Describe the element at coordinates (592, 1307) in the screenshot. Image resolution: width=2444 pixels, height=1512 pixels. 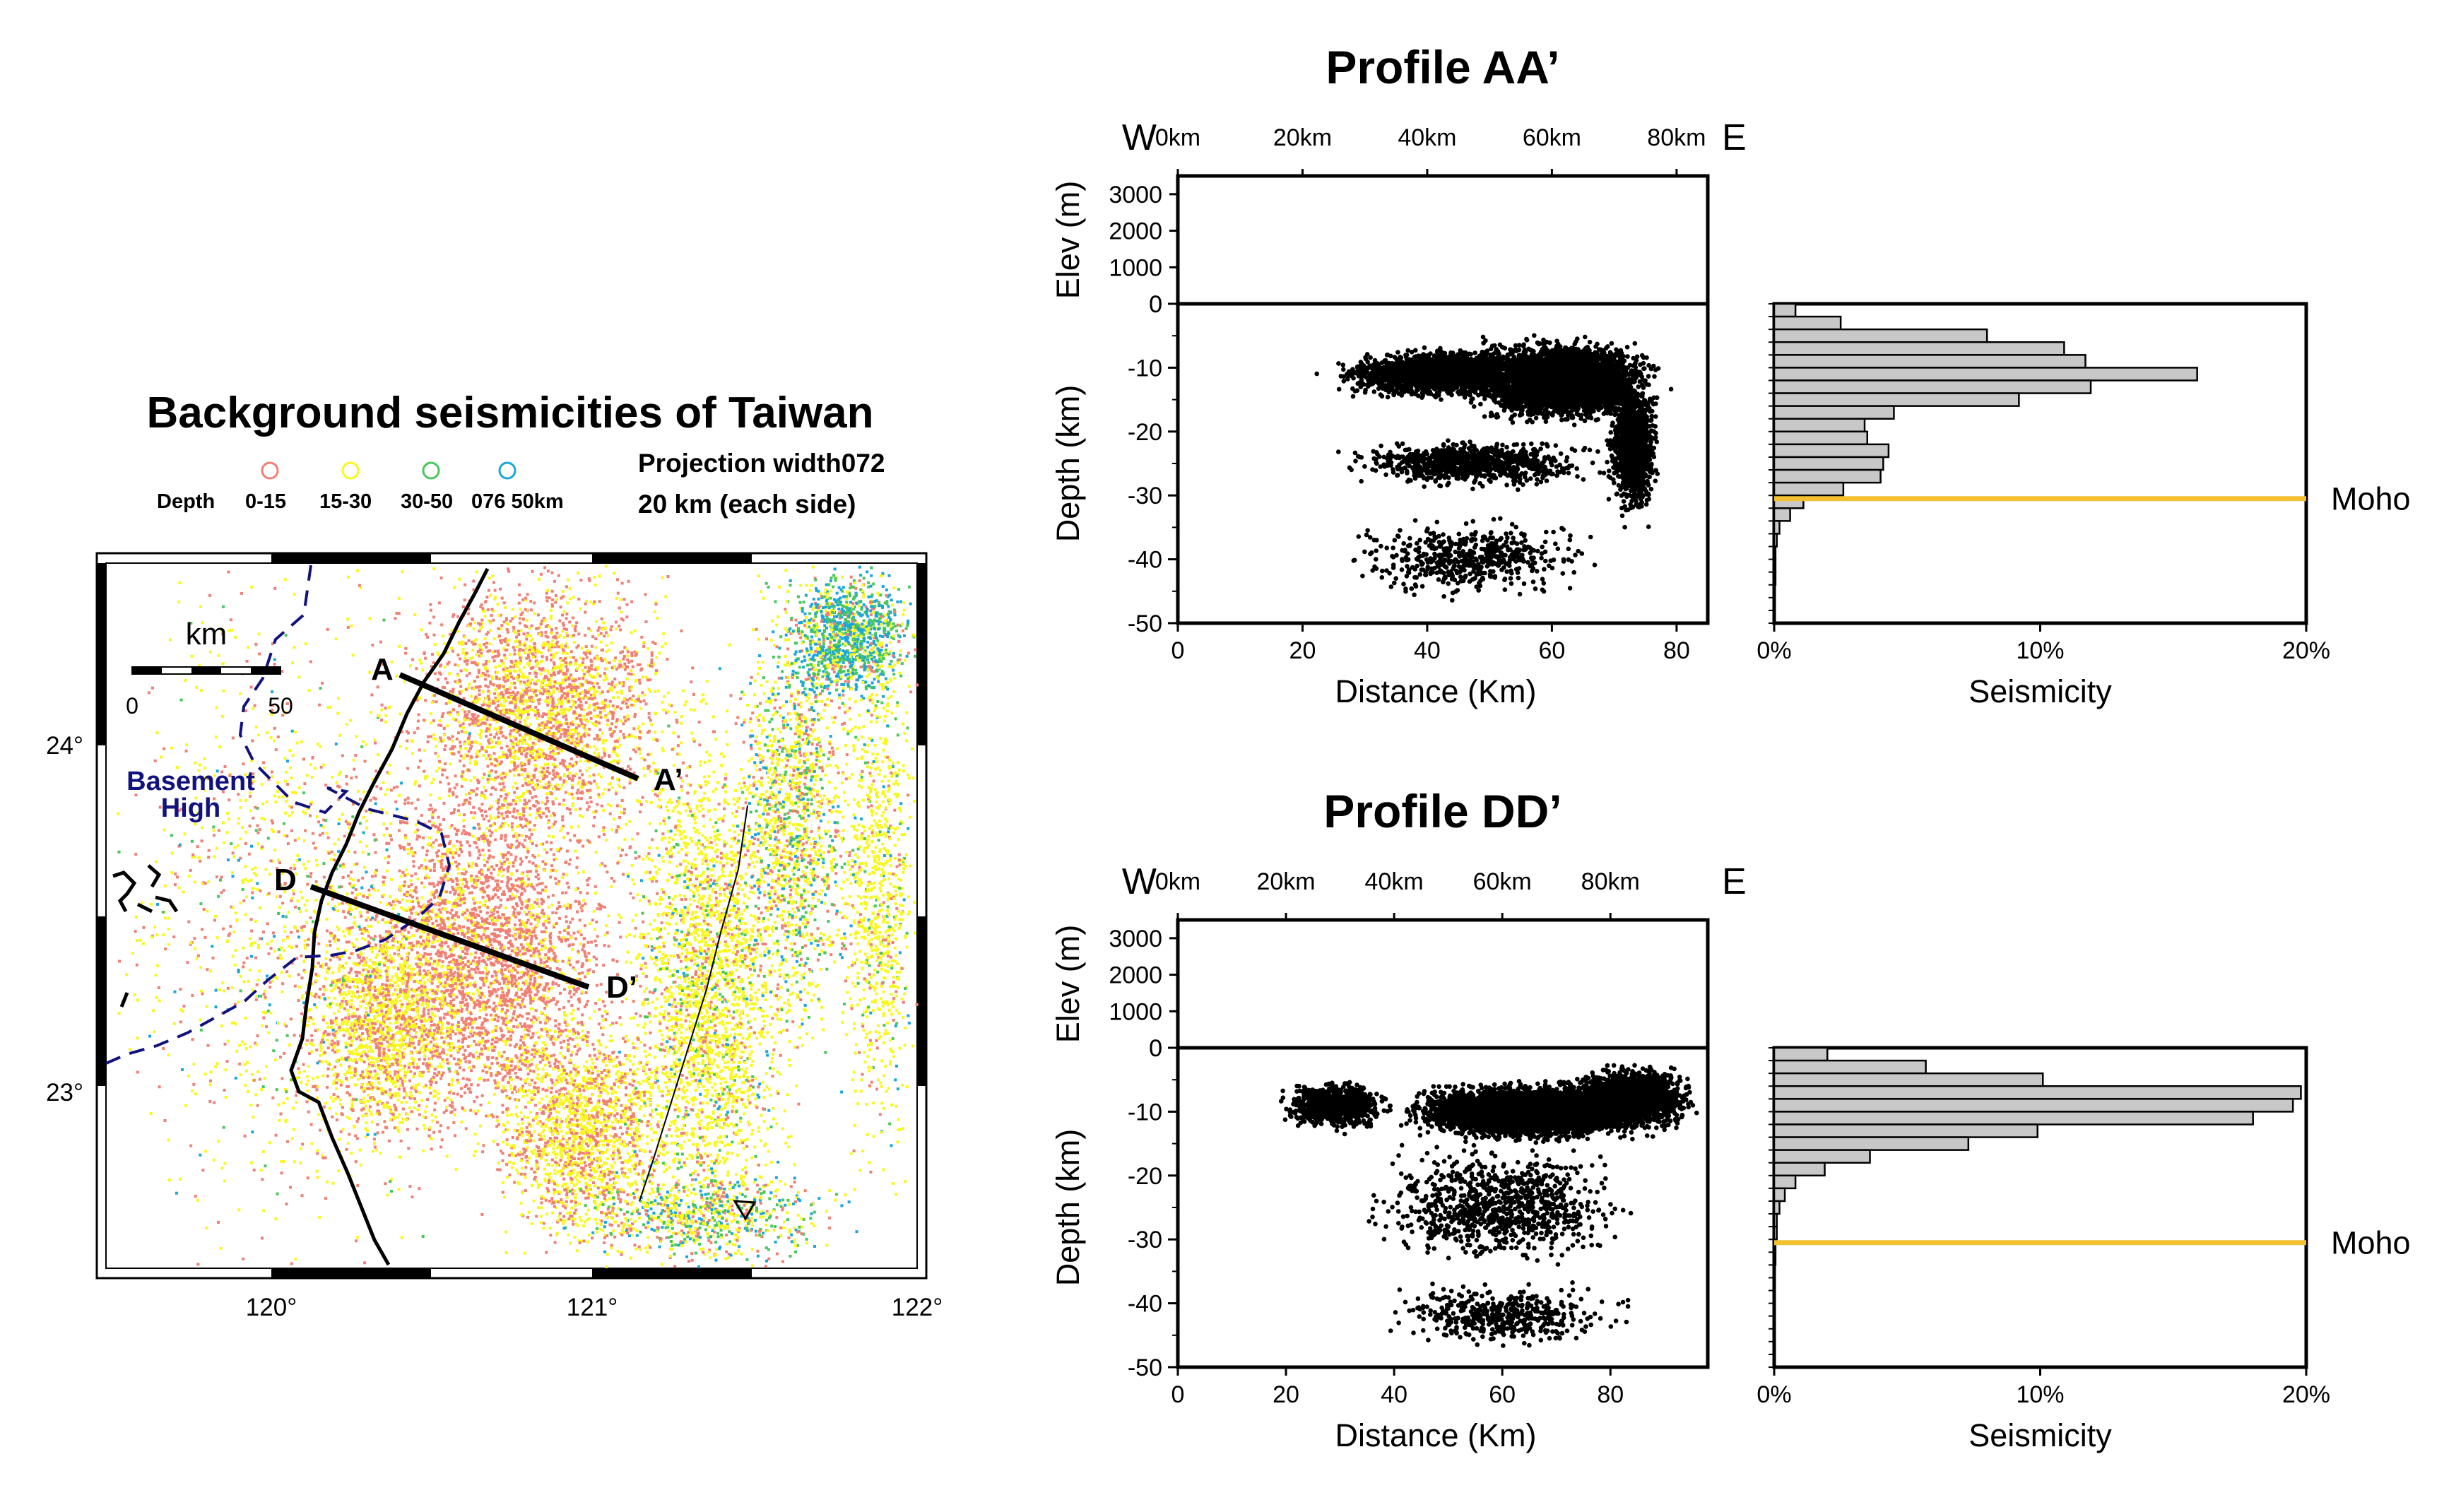
I see `lon-tick-121: 121°` at that location.